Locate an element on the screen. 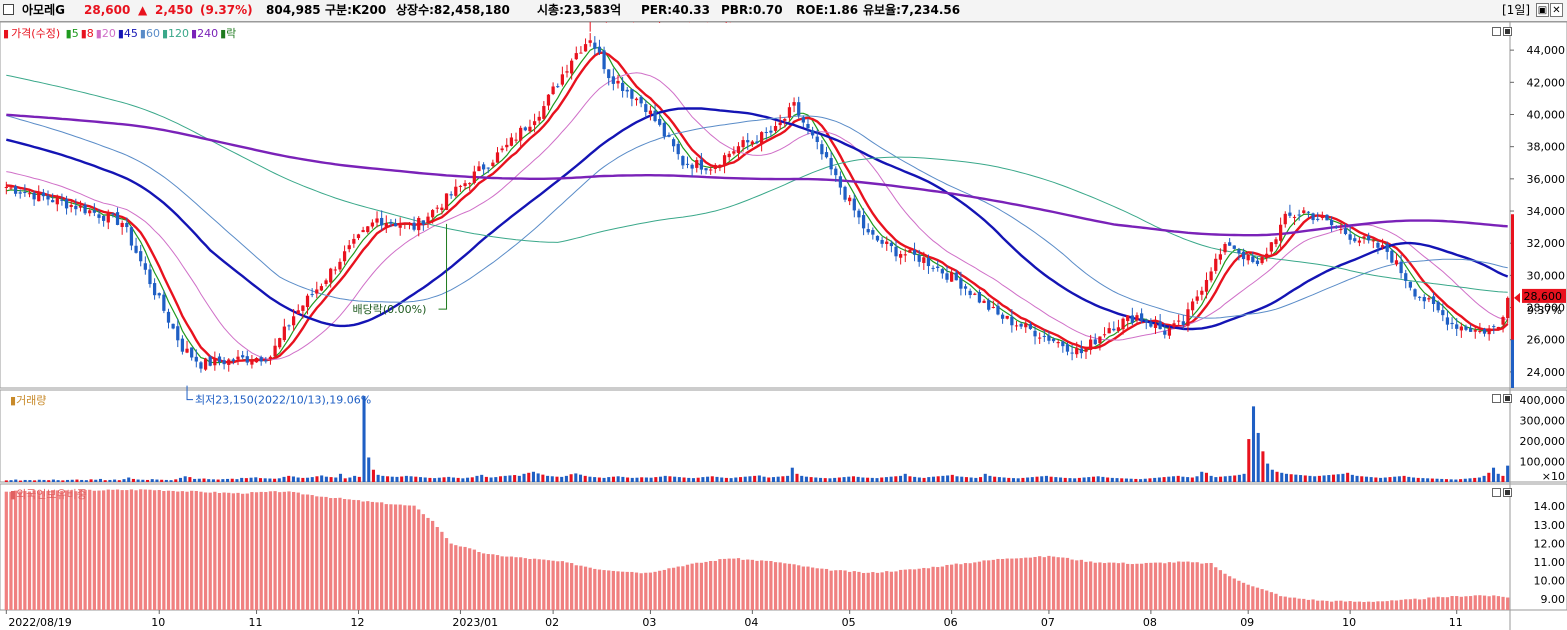  period-button: [1일] is located at coordinates (1516, 10).